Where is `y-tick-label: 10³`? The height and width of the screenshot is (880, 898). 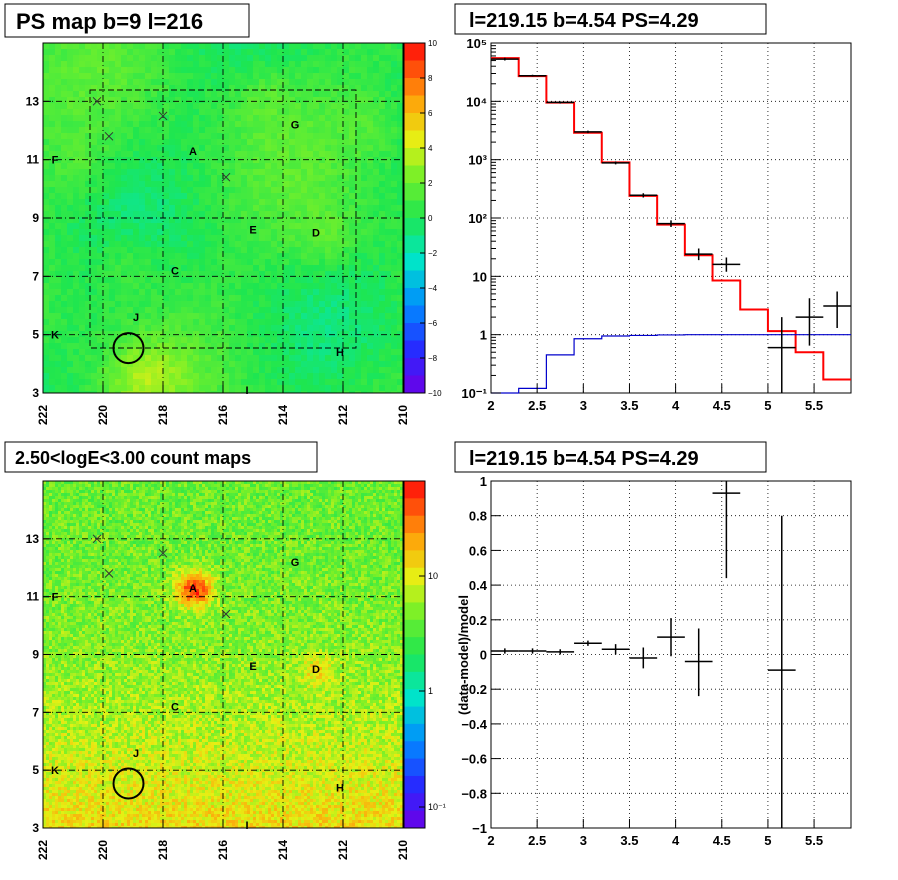 y-tick-label: 10³ is located at coordinates (477, 160).